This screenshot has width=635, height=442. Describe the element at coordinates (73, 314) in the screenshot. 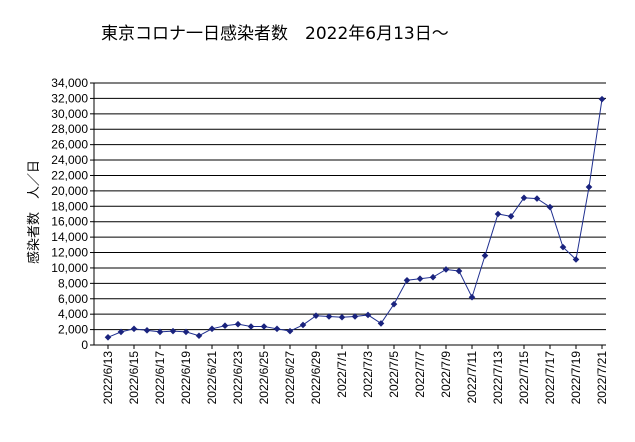

I see `y-tick-label: 4,000` at that location.